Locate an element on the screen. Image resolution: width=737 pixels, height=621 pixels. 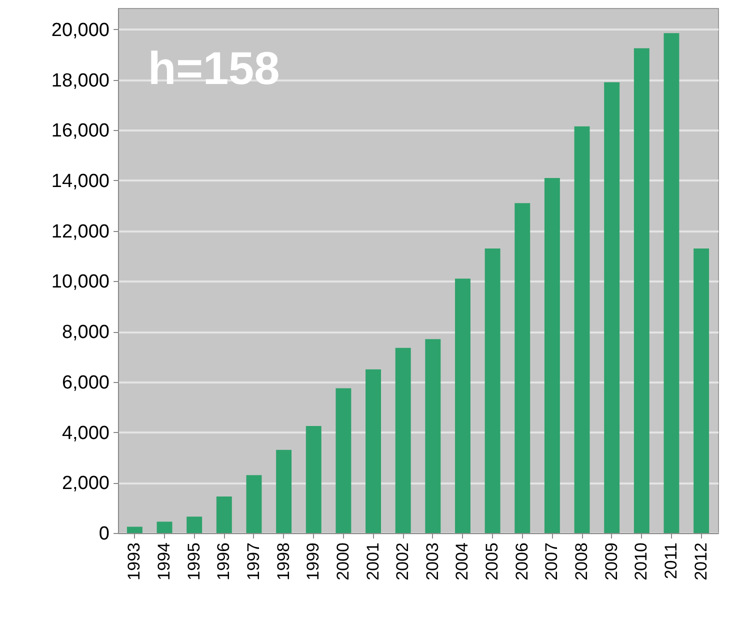
x-tick-label: 1998 is located at coordinates (283, 561).